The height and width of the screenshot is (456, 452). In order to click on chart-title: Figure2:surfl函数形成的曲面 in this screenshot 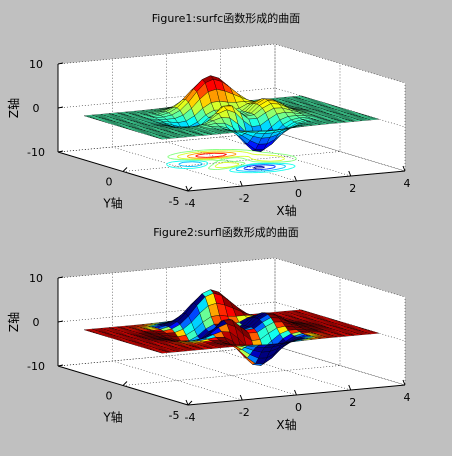, I will do `click(225, 232)`.